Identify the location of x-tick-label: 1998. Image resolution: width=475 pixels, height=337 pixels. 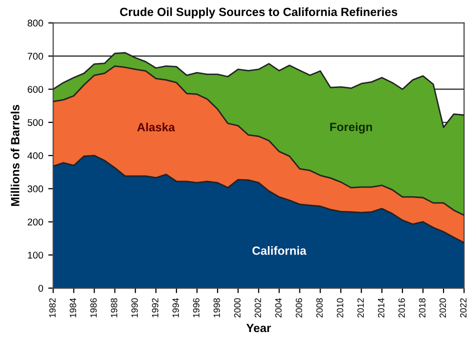
(217, 308).